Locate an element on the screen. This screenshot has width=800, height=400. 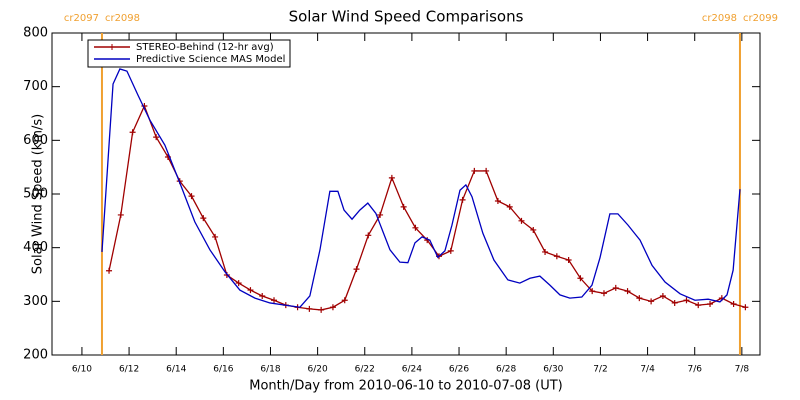
legend-label: STEREO-Behind (12-hr avg) is located at coordinates (205, 47).